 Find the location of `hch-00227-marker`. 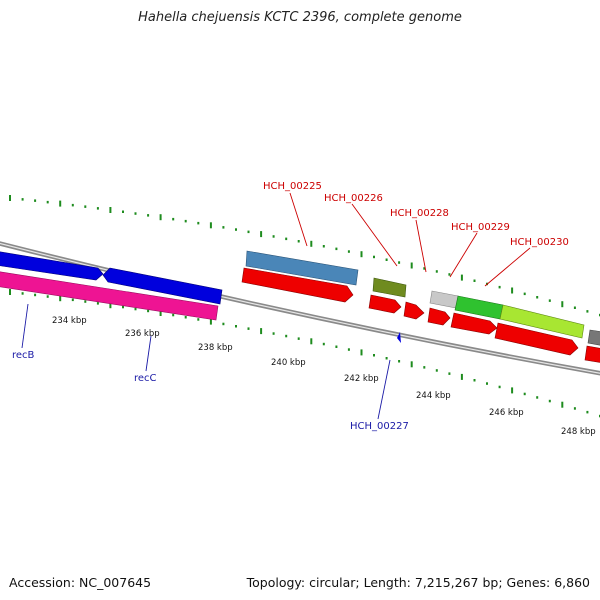

hch-00227-marker is located at coordinates (399, 337).